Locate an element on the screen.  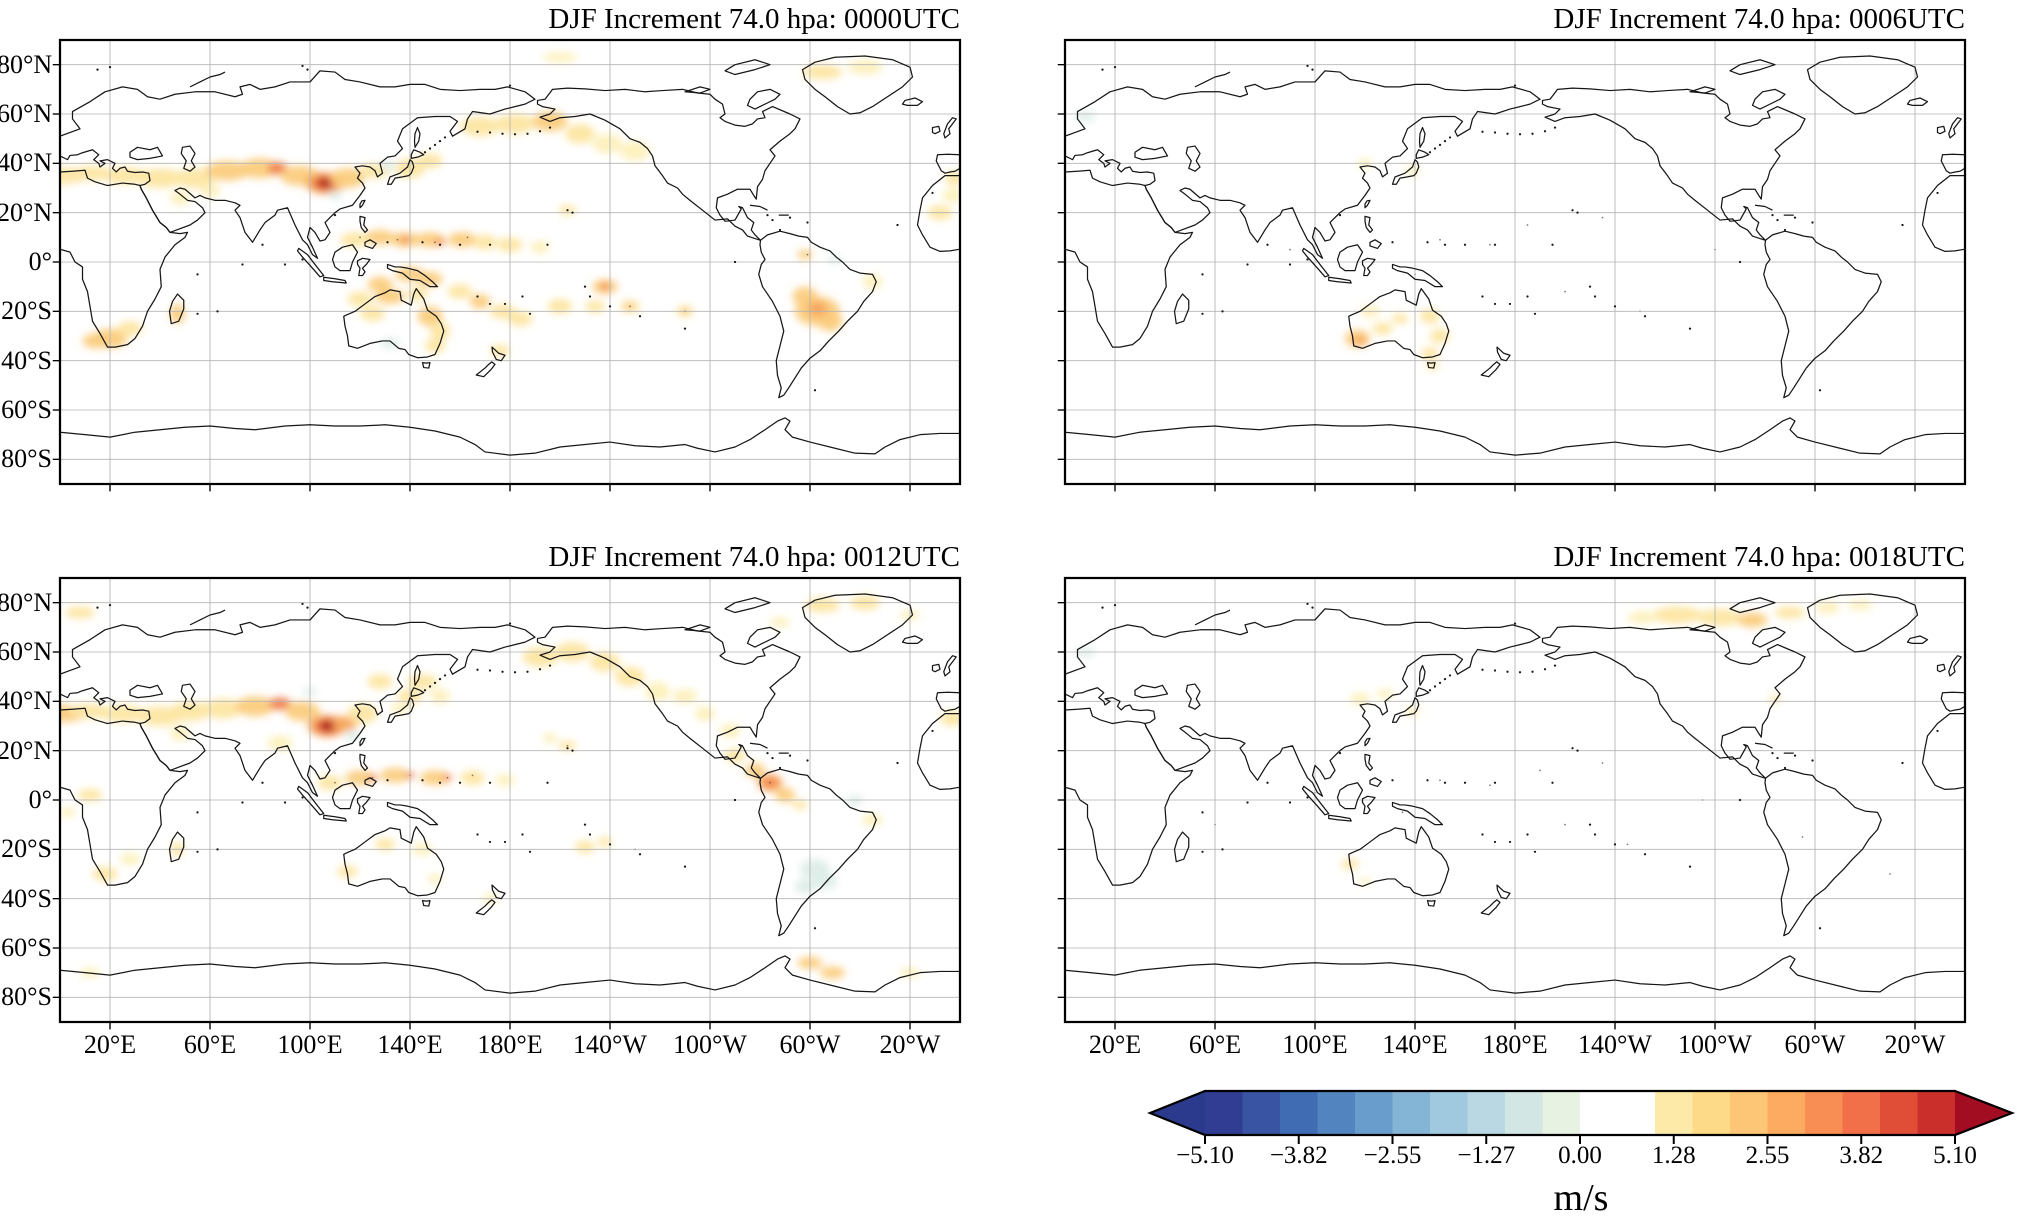
colorbar is located at coordinates (1581, 1116).